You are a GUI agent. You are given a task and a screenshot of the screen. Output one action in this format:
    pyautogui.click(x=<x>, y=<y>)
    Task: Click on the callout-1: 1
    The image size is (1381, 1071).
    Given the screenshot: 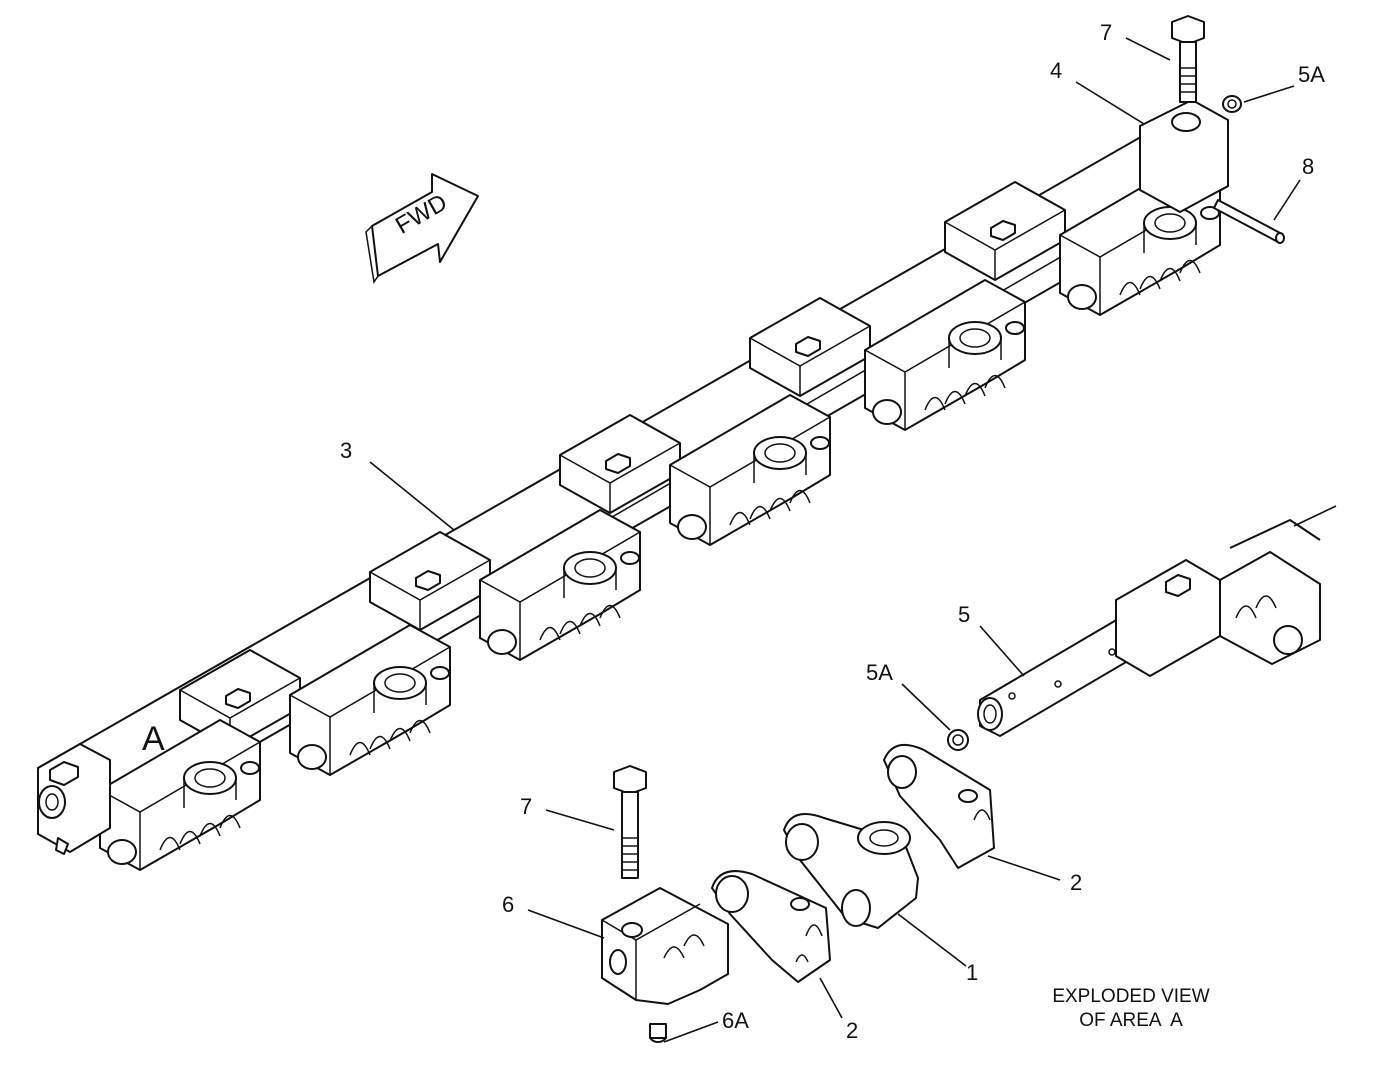 What is the action you would take?
    pyautogui.click(x=972, y=972)
    